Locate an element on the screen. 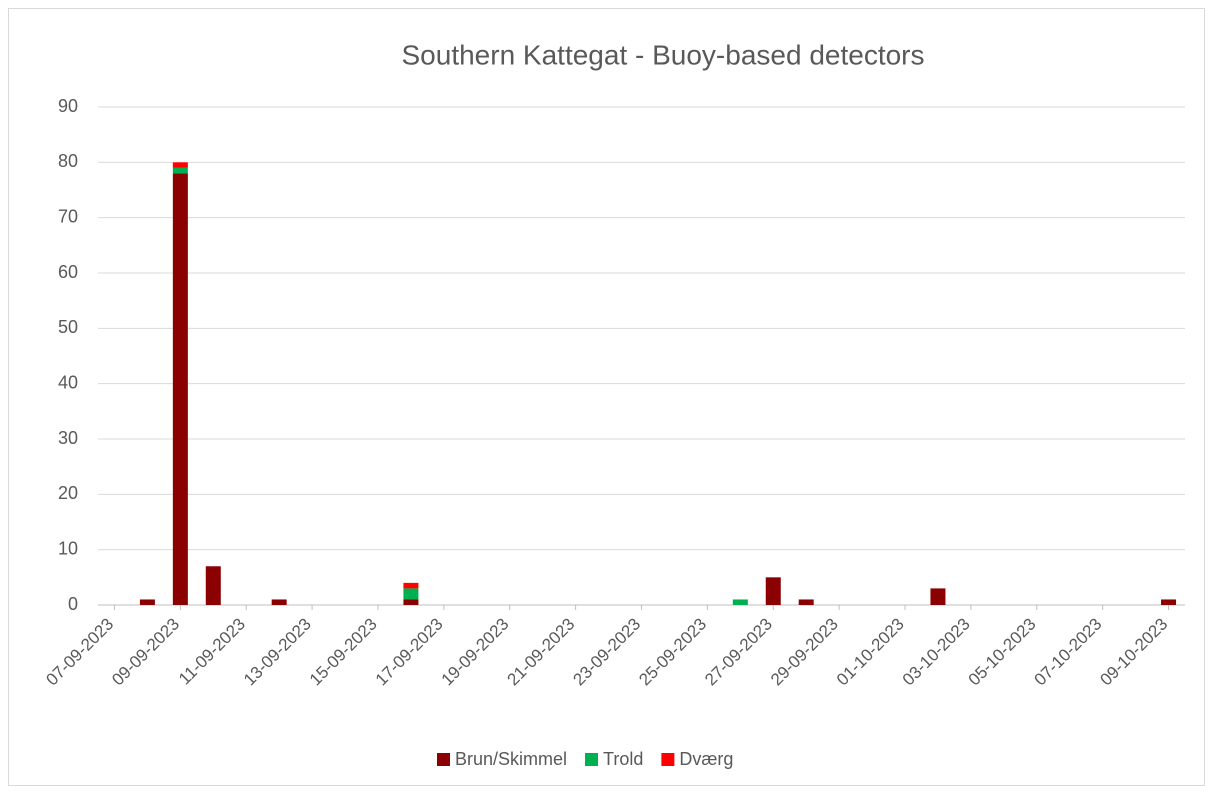 The image size is (1213, 799). y-tick-label: 20 is located at coordinates (68, 493).